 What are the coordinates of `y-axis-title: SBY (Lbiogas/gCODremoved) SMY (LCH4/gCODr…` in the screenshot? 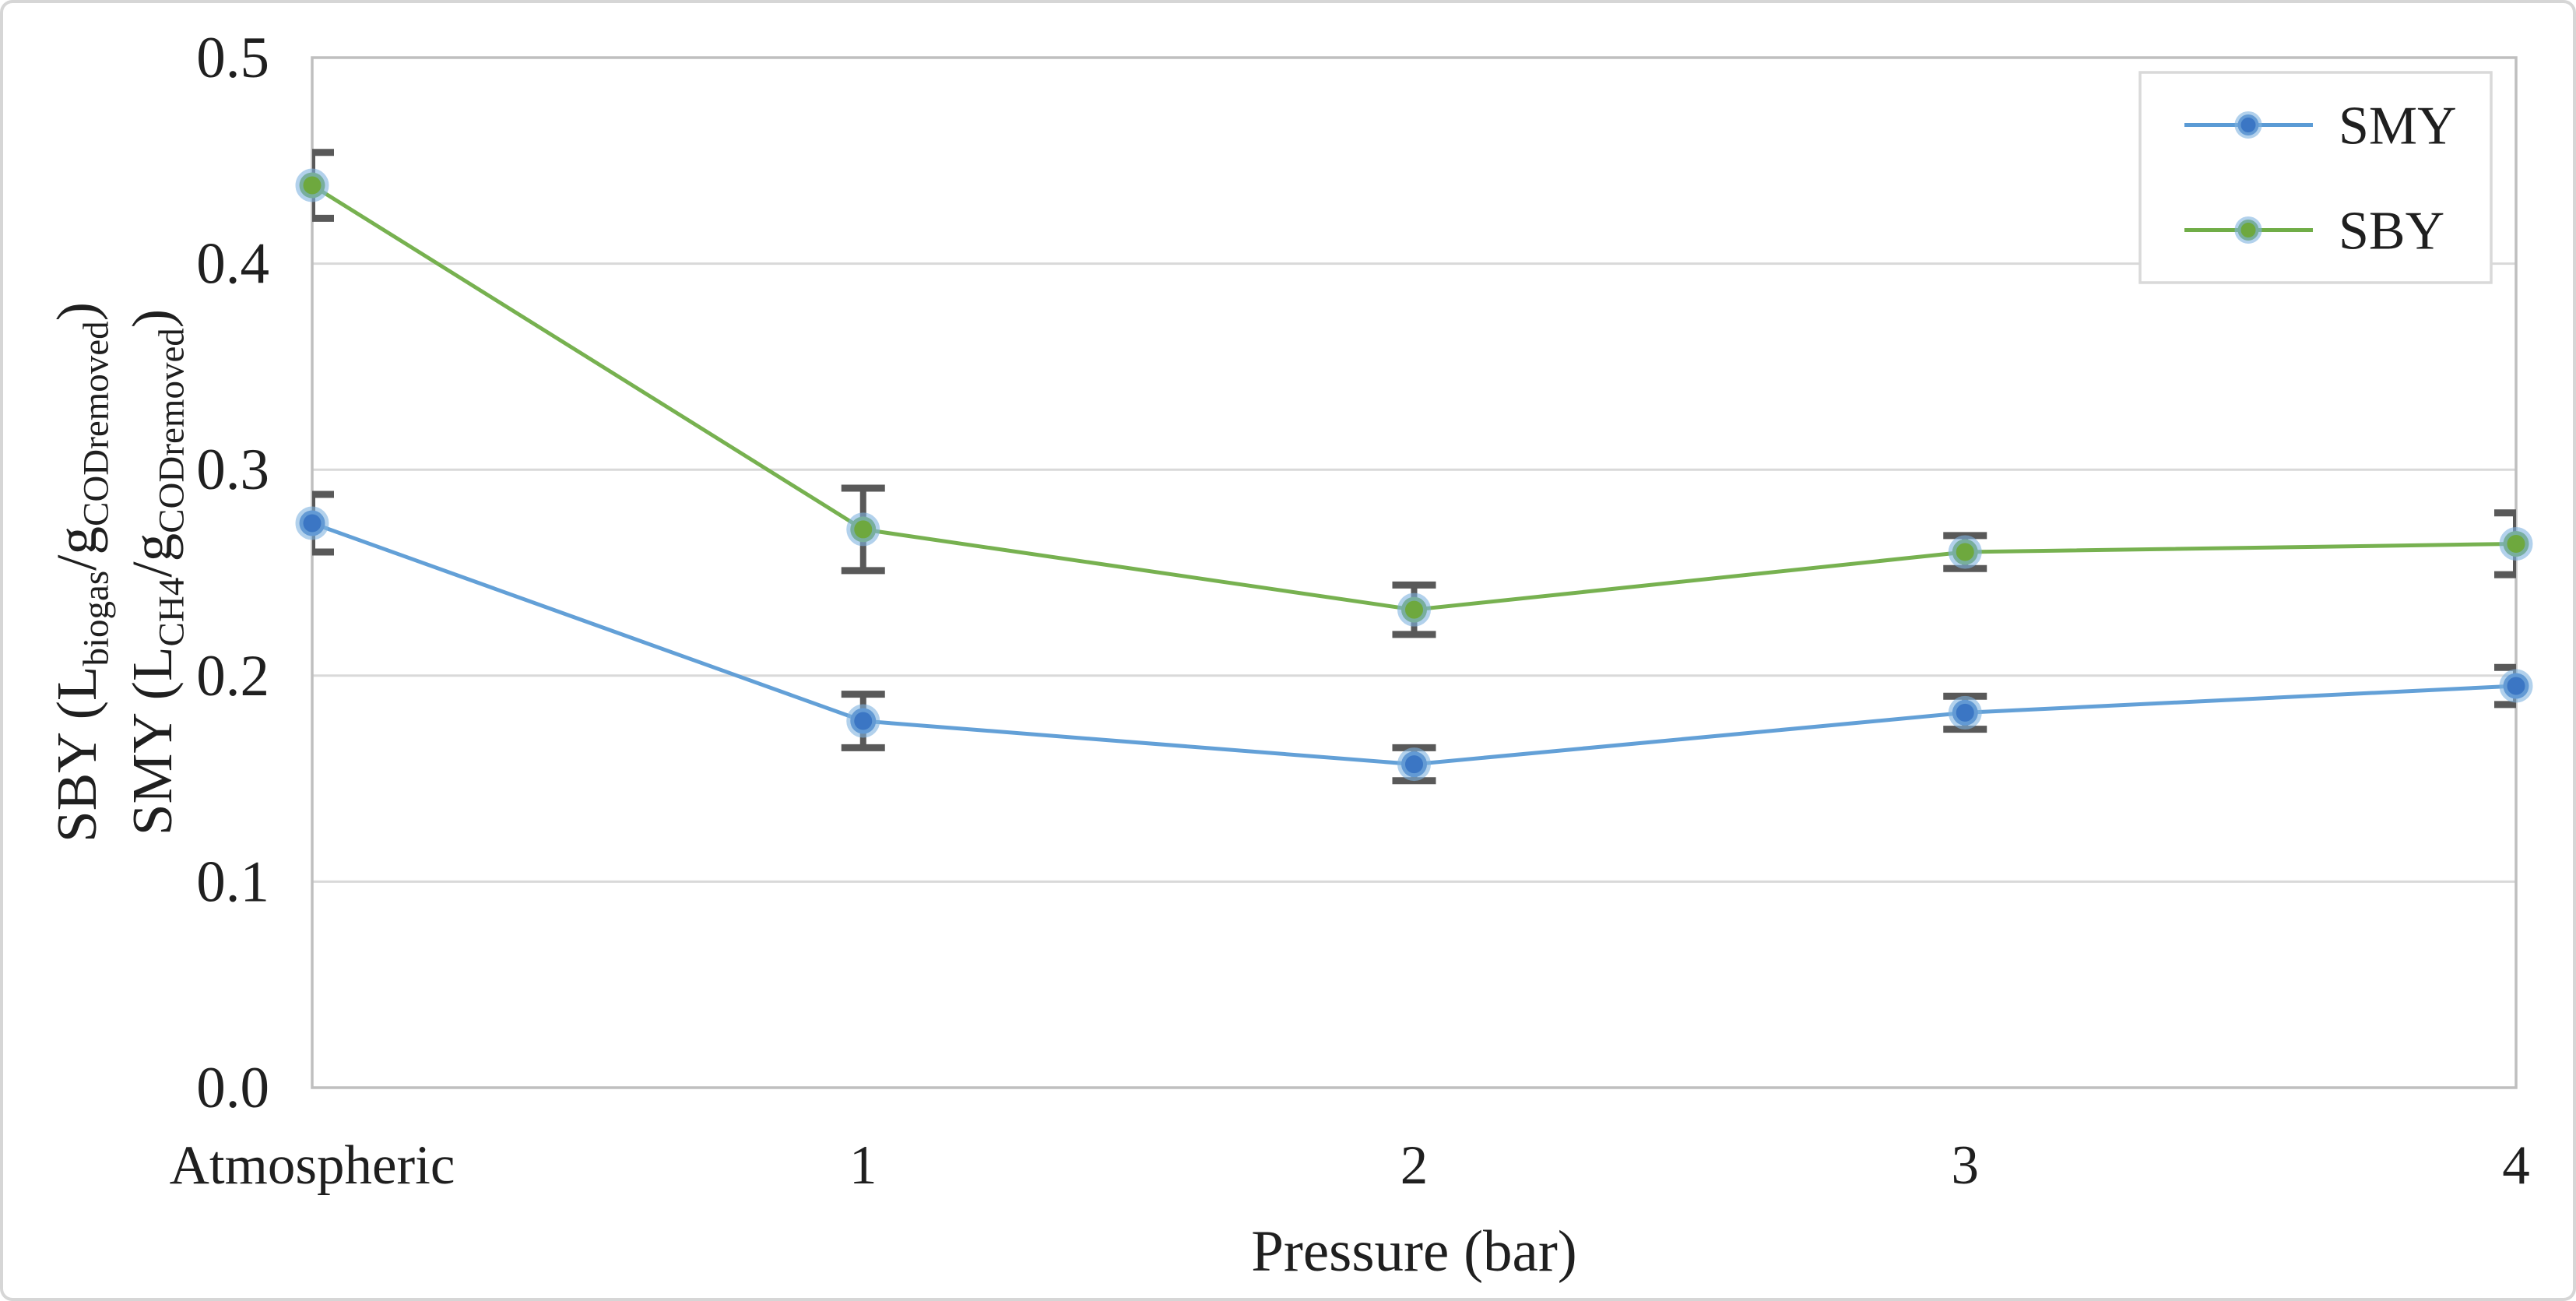 It's located at (115, 572).